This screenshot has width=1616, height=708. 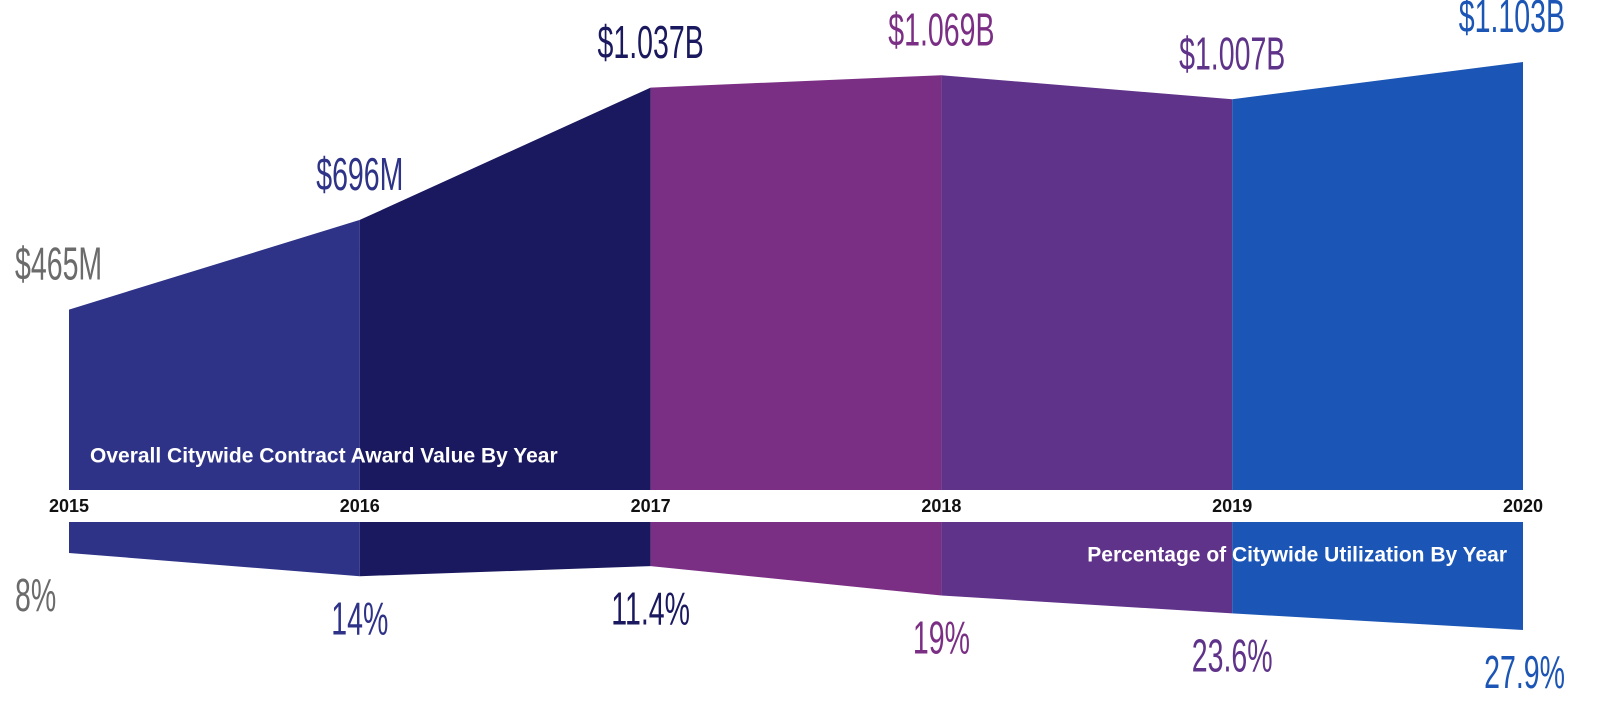 I want to click on value-label: 23.6%, so click(x=1232, y=657).